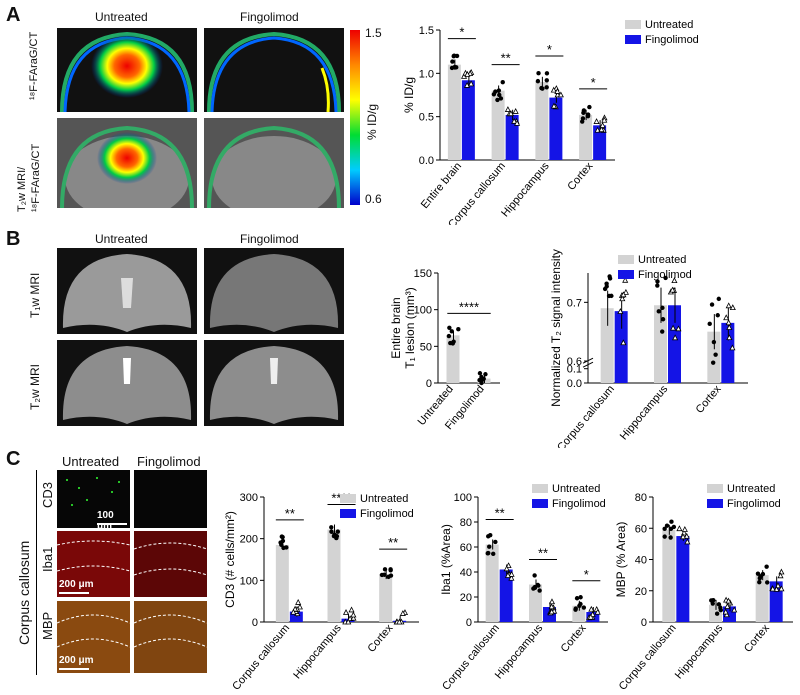  What do you see at coordinates (409, 95) in the screenshot?
I see `y-axis-label: % ID/g` at bounding box center [409, 95].